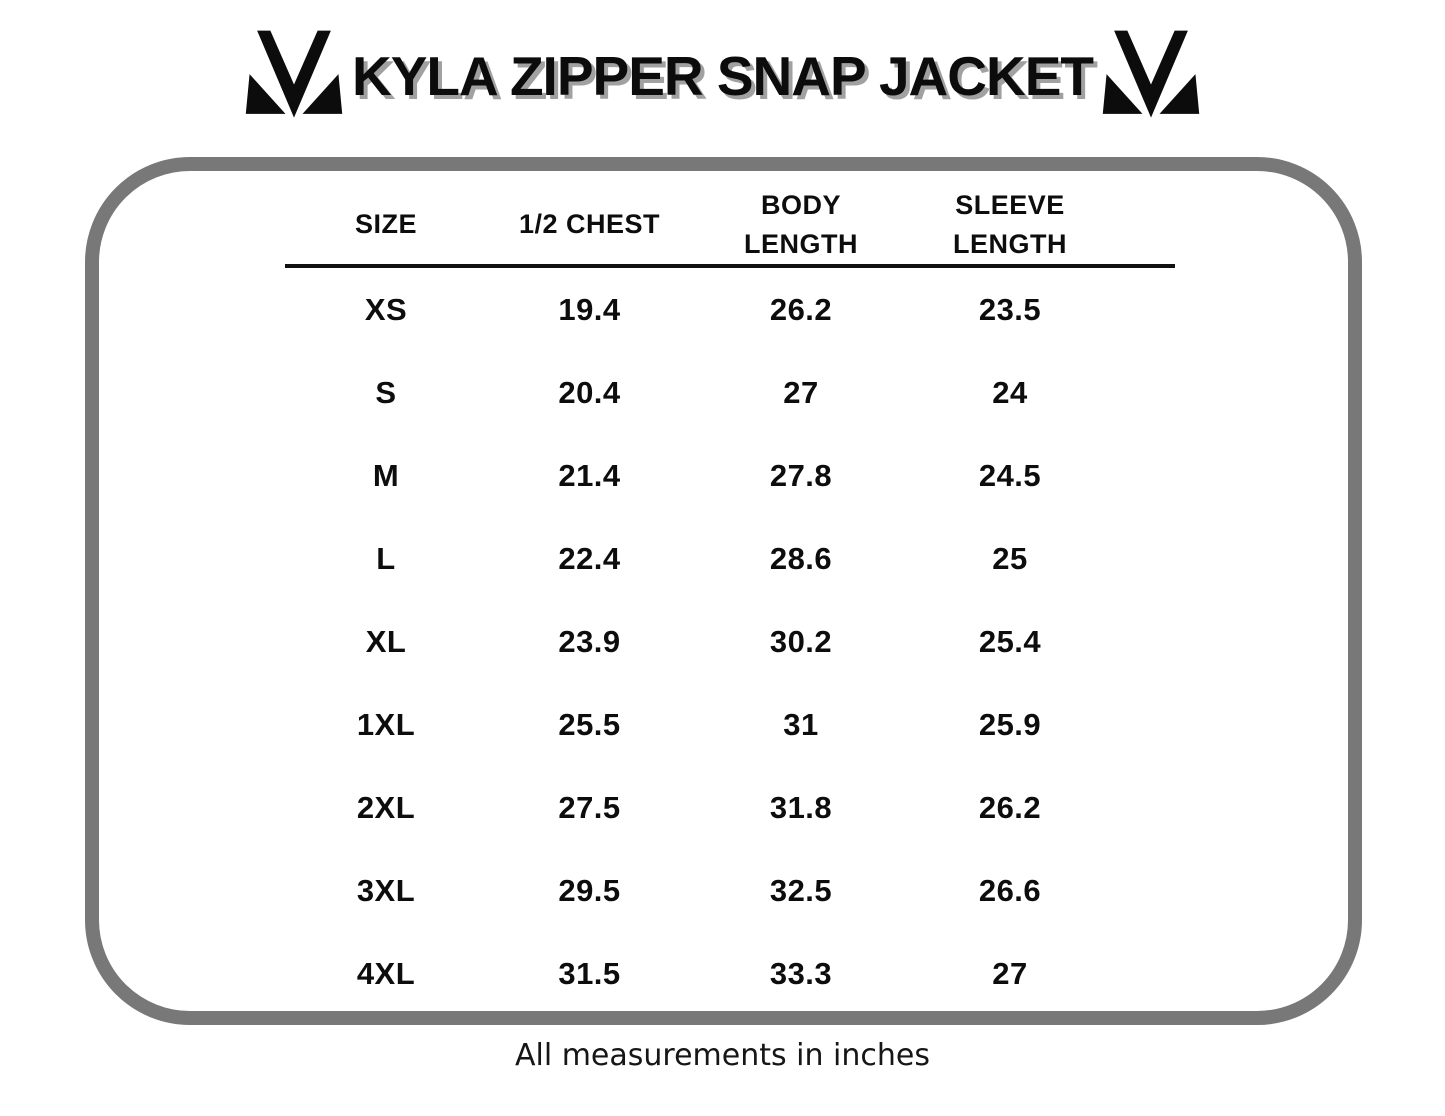  I want to click on size-cell: 4XL, so click(386, 973).